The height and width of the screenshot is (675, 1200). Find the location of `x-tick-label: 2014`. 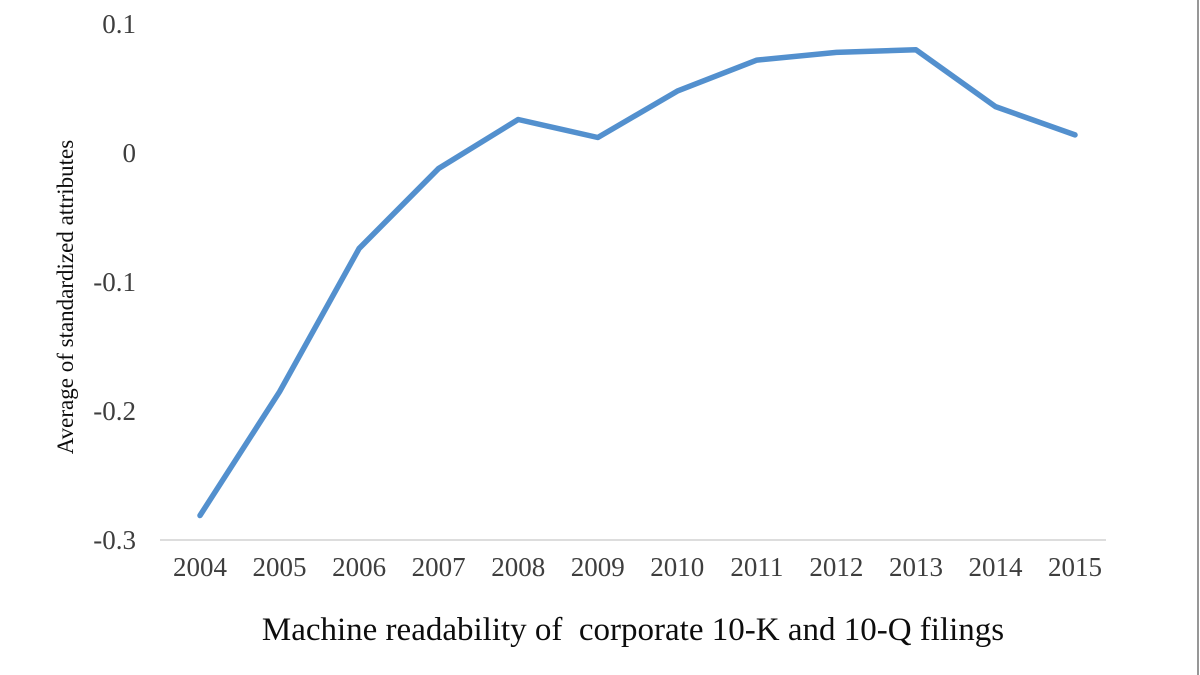

x-tick-label: 2014 is located at coordinates (995, 567).